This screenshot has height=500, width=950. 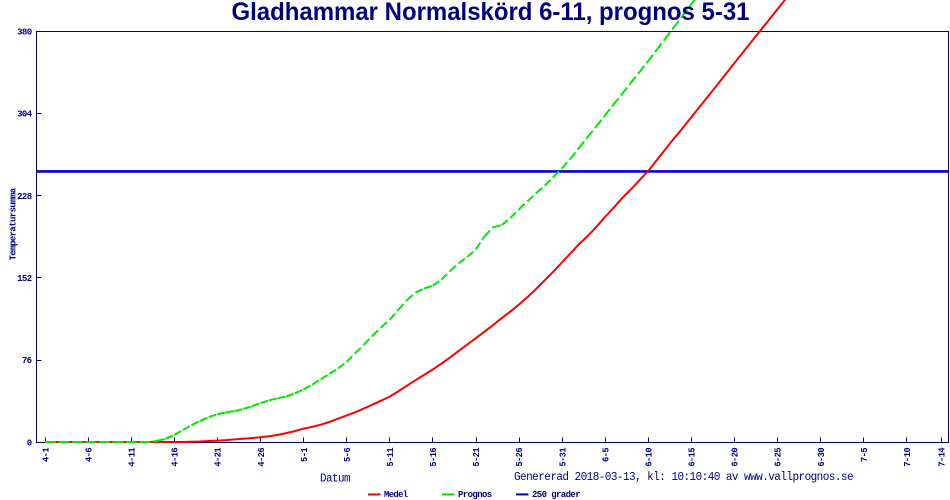 I want to click on svg-text: 4-6, so click(x=90, y=455).